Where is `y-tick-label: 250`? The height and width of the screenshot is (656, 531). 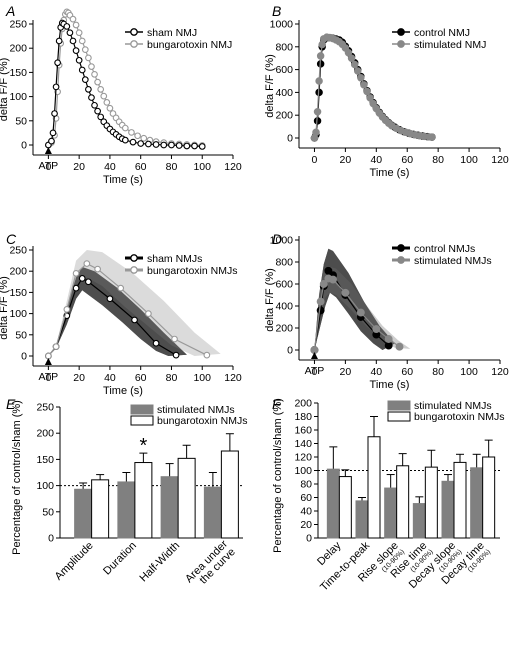 y-tick-label: 250 is located at coordinates (45, 408).